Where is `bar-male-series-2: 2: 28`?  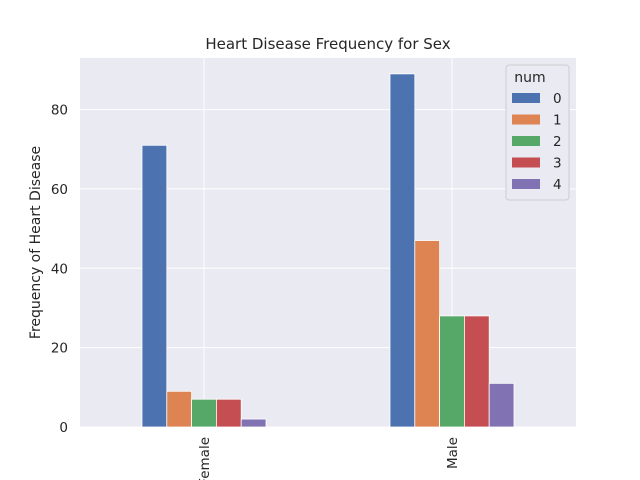
bar-male-series-2: 2: 28 is located at coordinates (452, 371).